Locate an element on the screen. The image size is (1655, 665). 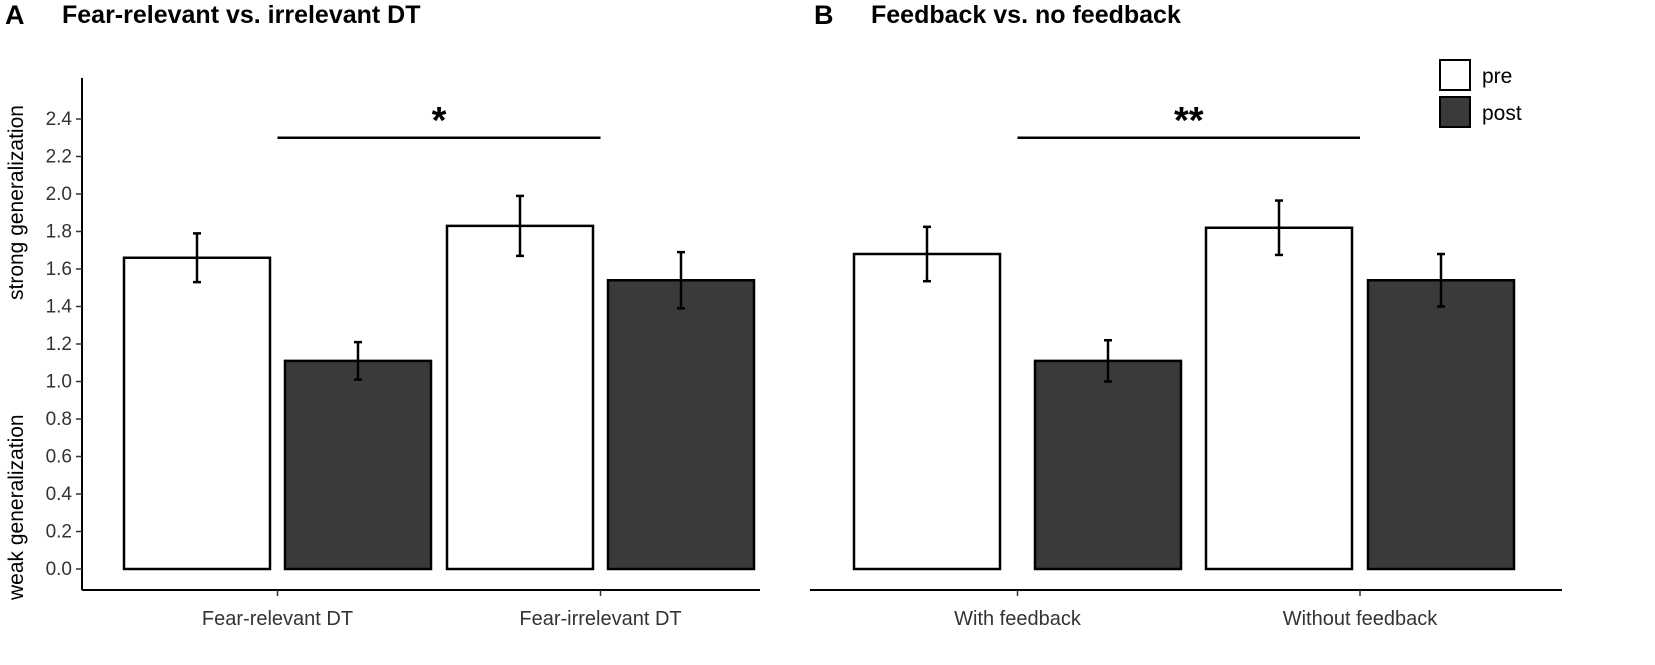
panel-a-letter: A is located at coordinates (15, 15).